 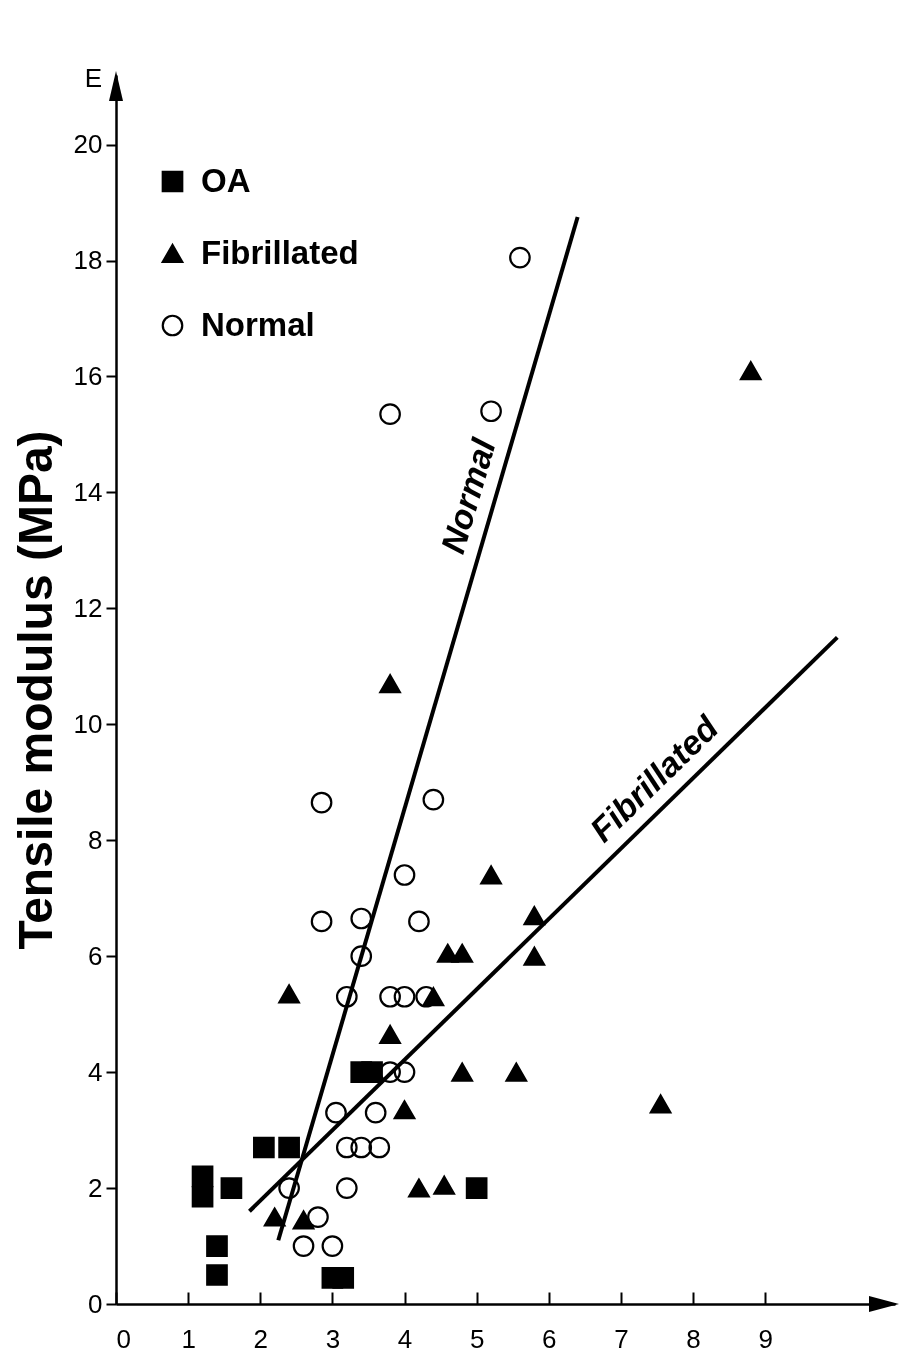 I want to click on x-tick-label: 2, so click(x=260, y=1338).